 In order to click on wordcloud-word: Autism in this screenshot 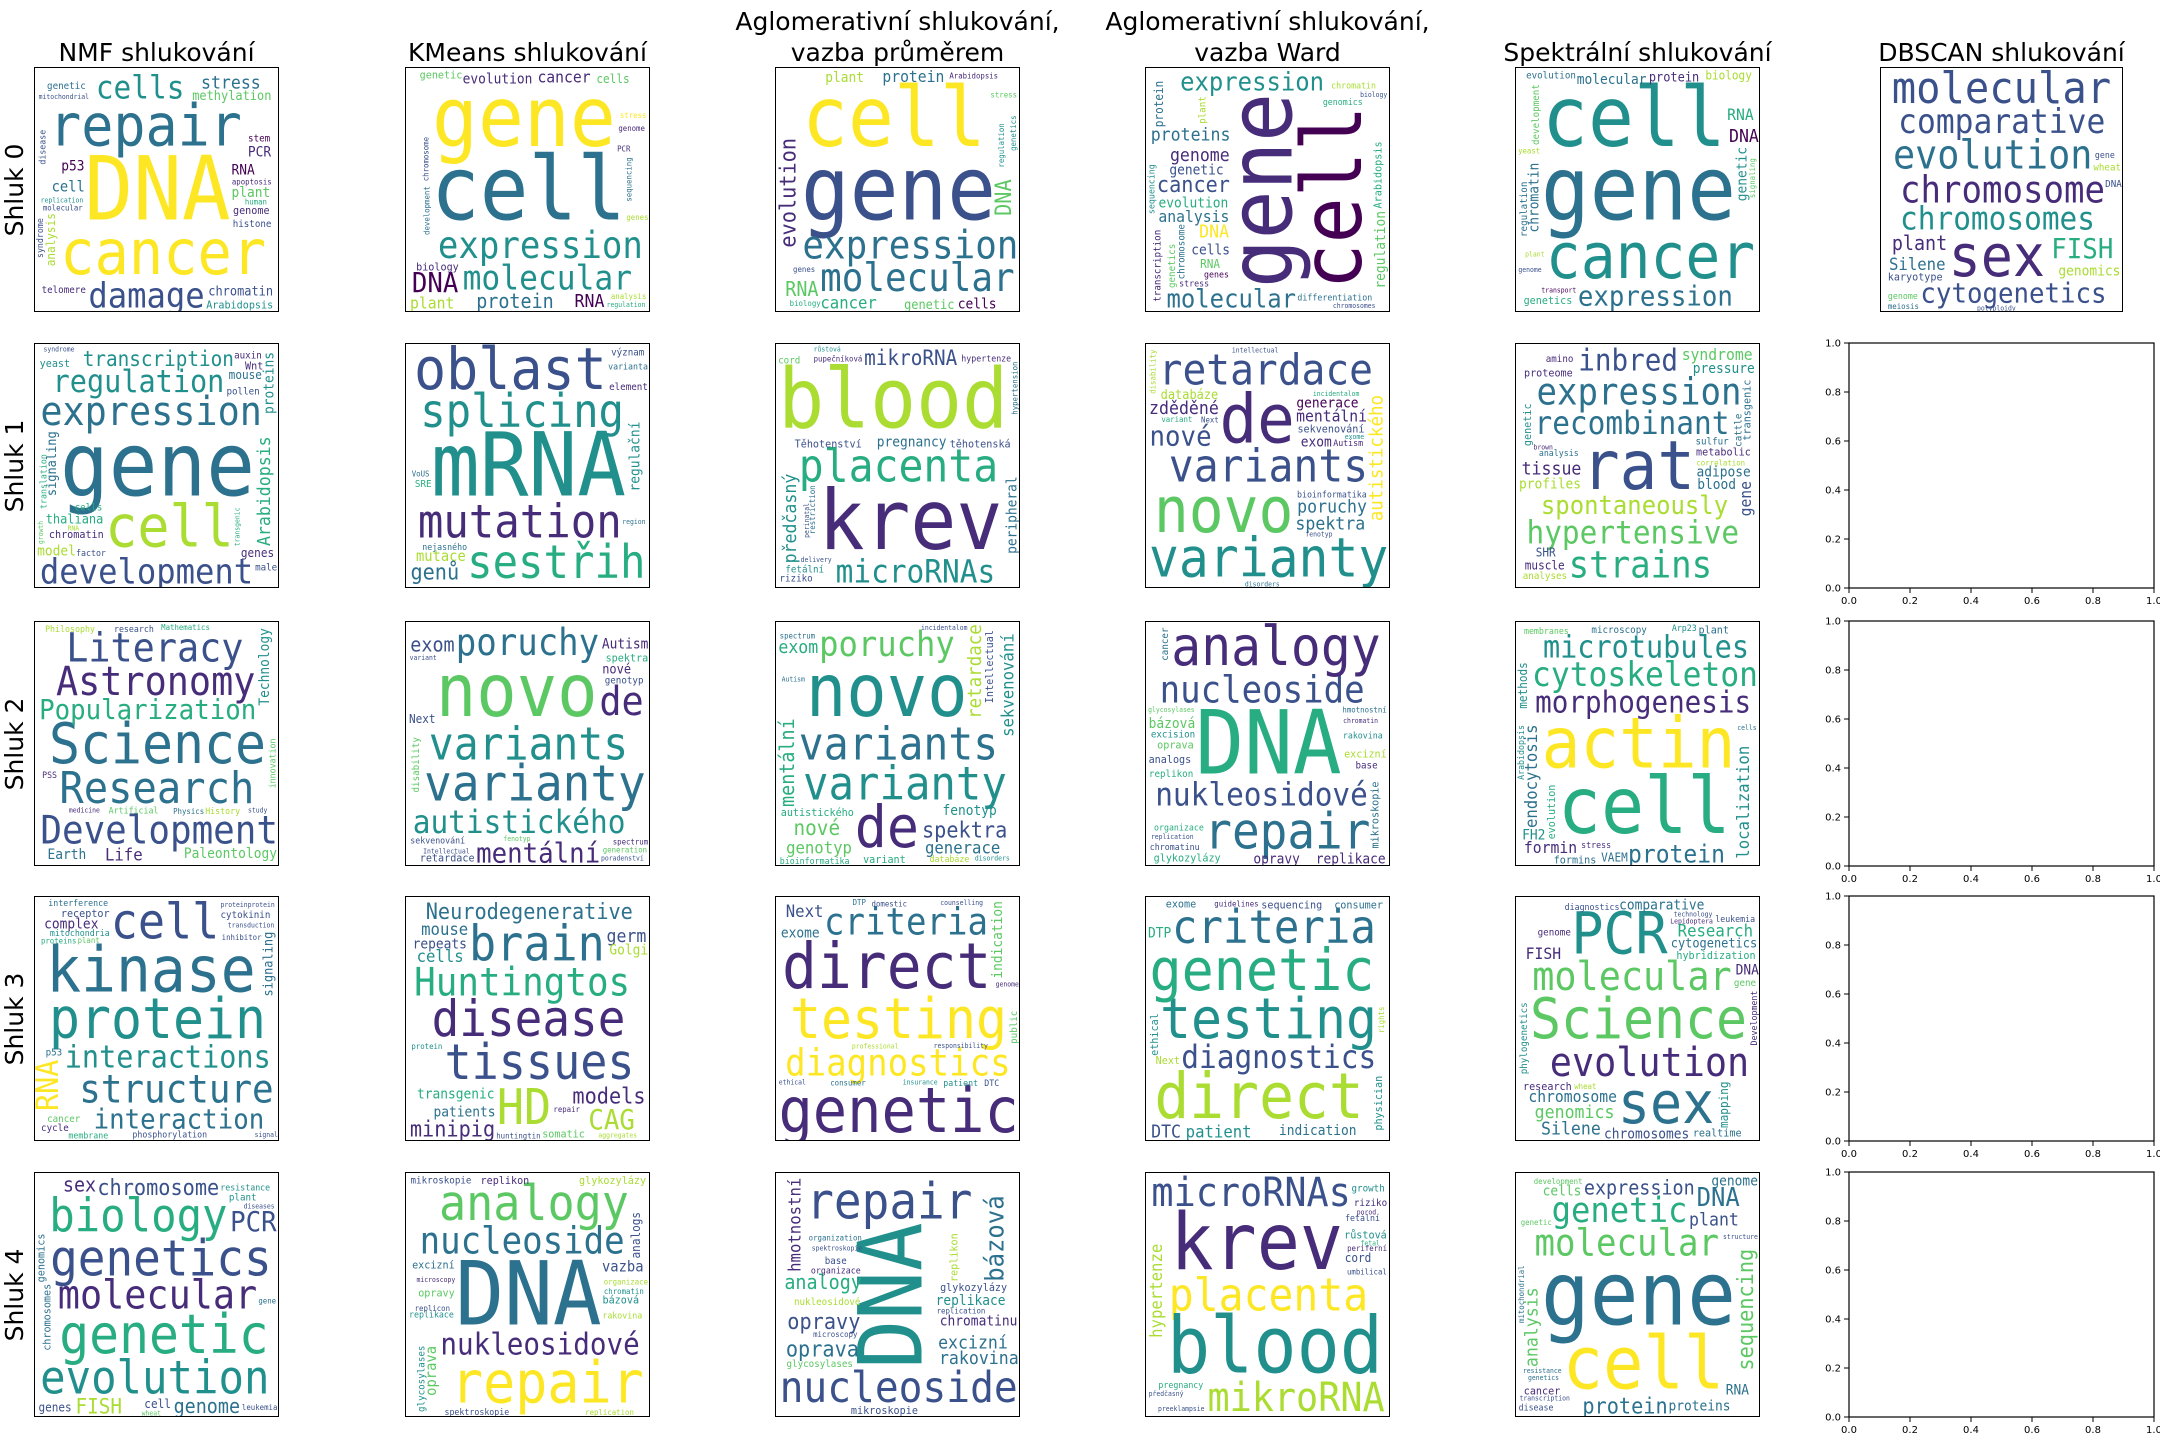, I will do `click(625, 645)`.